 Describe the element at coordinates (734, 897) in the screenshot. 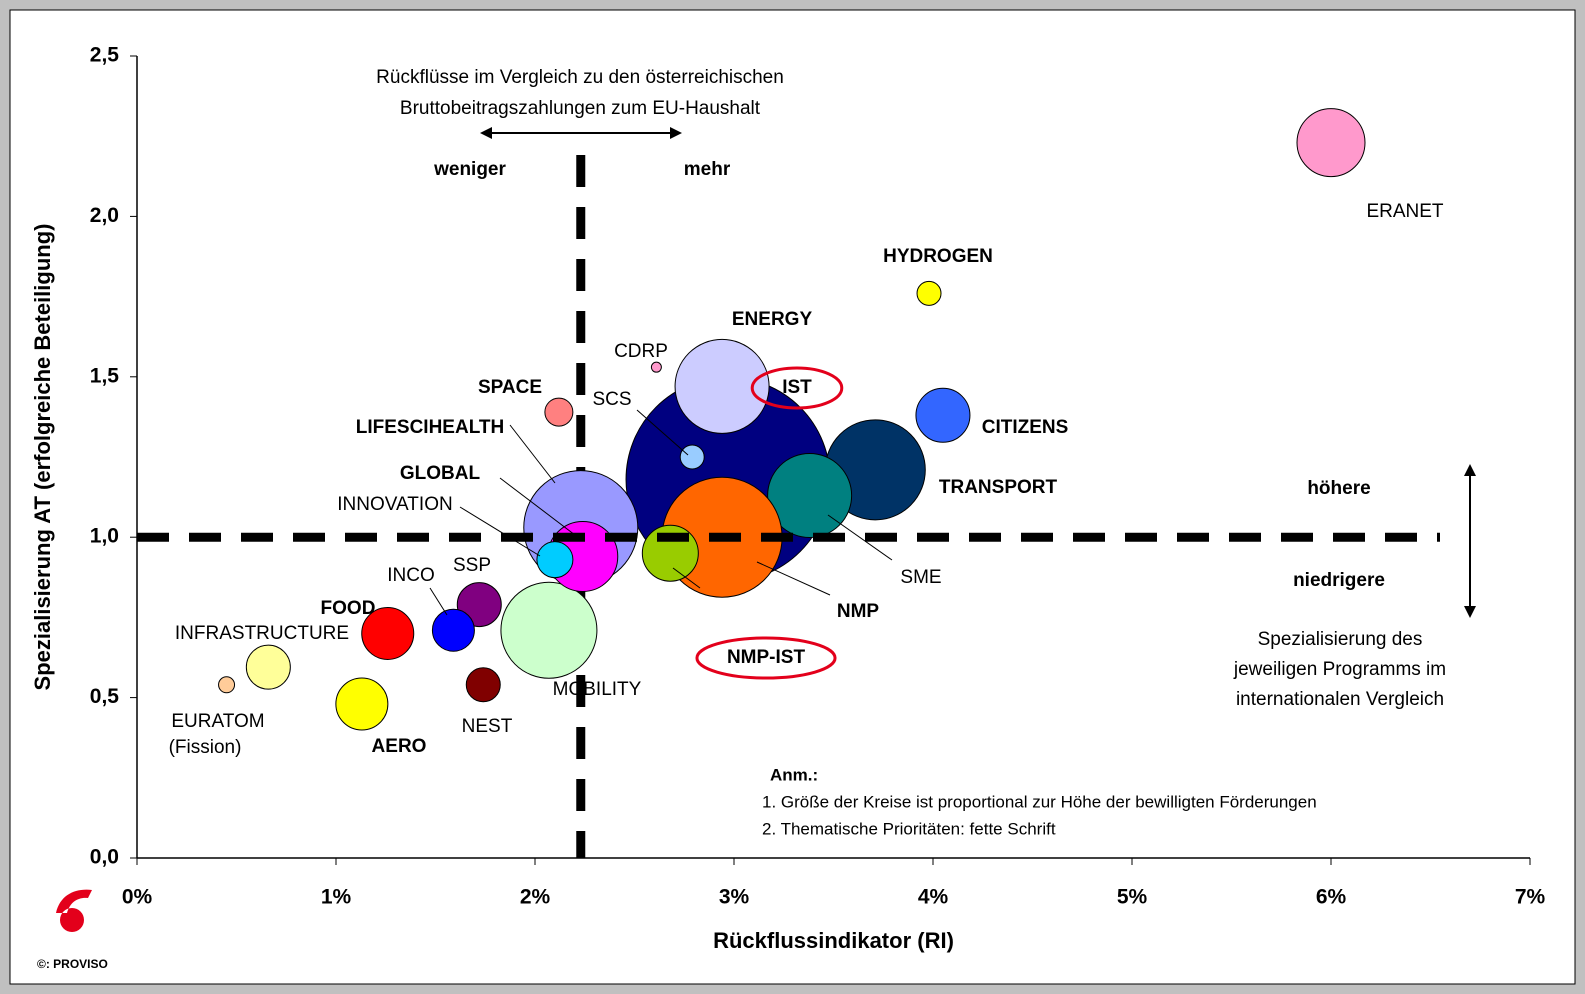

I see `x-tick-label: 3%` at that location.